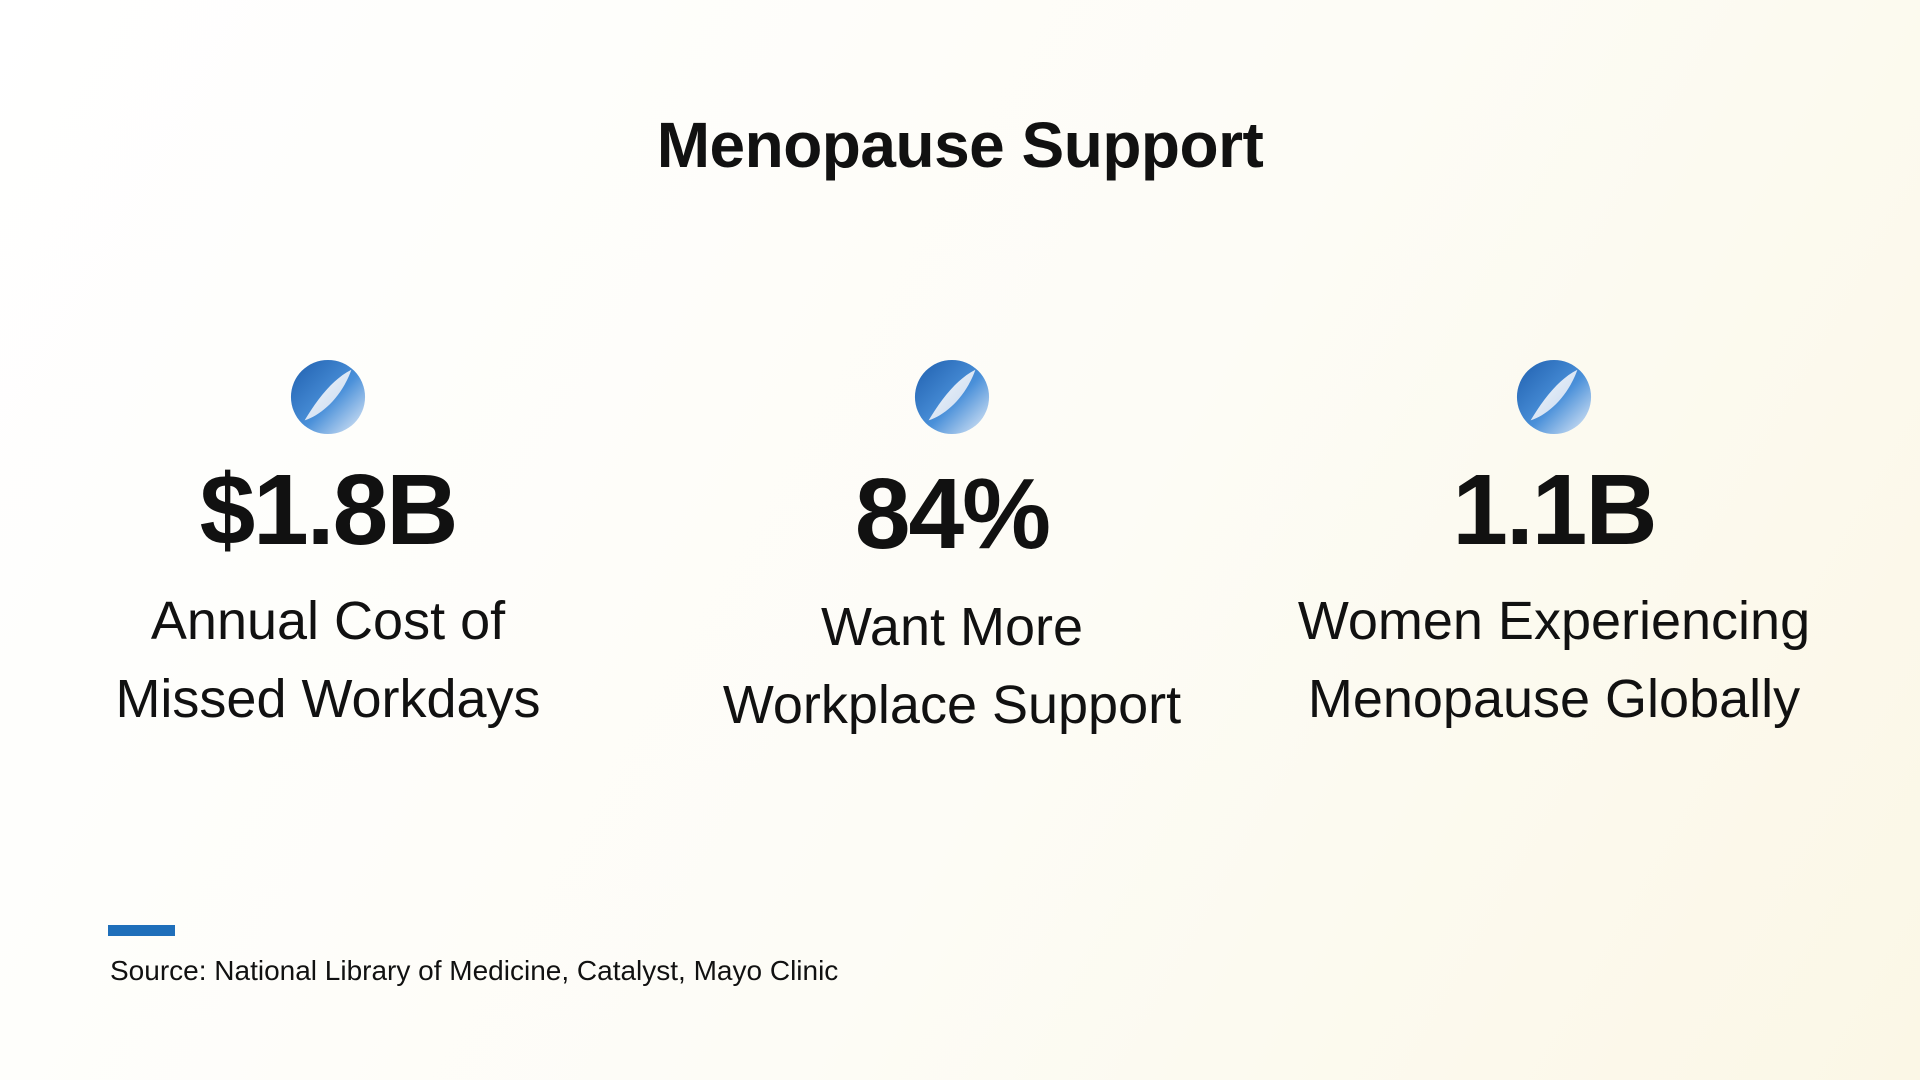  I want to click on stat-label-line: Annual Cost of, so click(328, 621).